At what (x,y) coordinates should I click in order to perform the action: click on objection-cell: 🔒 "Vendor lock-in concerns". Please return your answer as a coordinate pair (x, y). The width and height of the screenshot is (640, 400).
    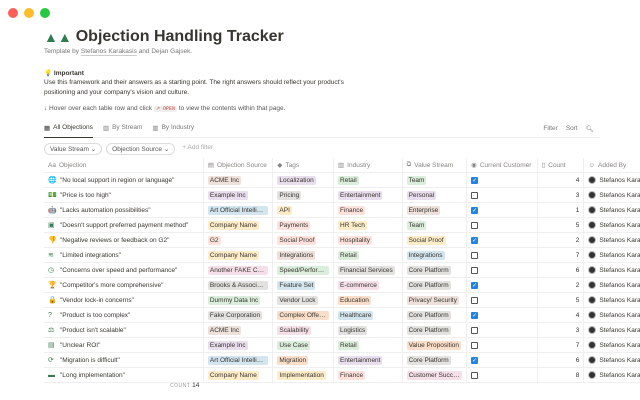
    Looking at the image, I should click on (124, 300).